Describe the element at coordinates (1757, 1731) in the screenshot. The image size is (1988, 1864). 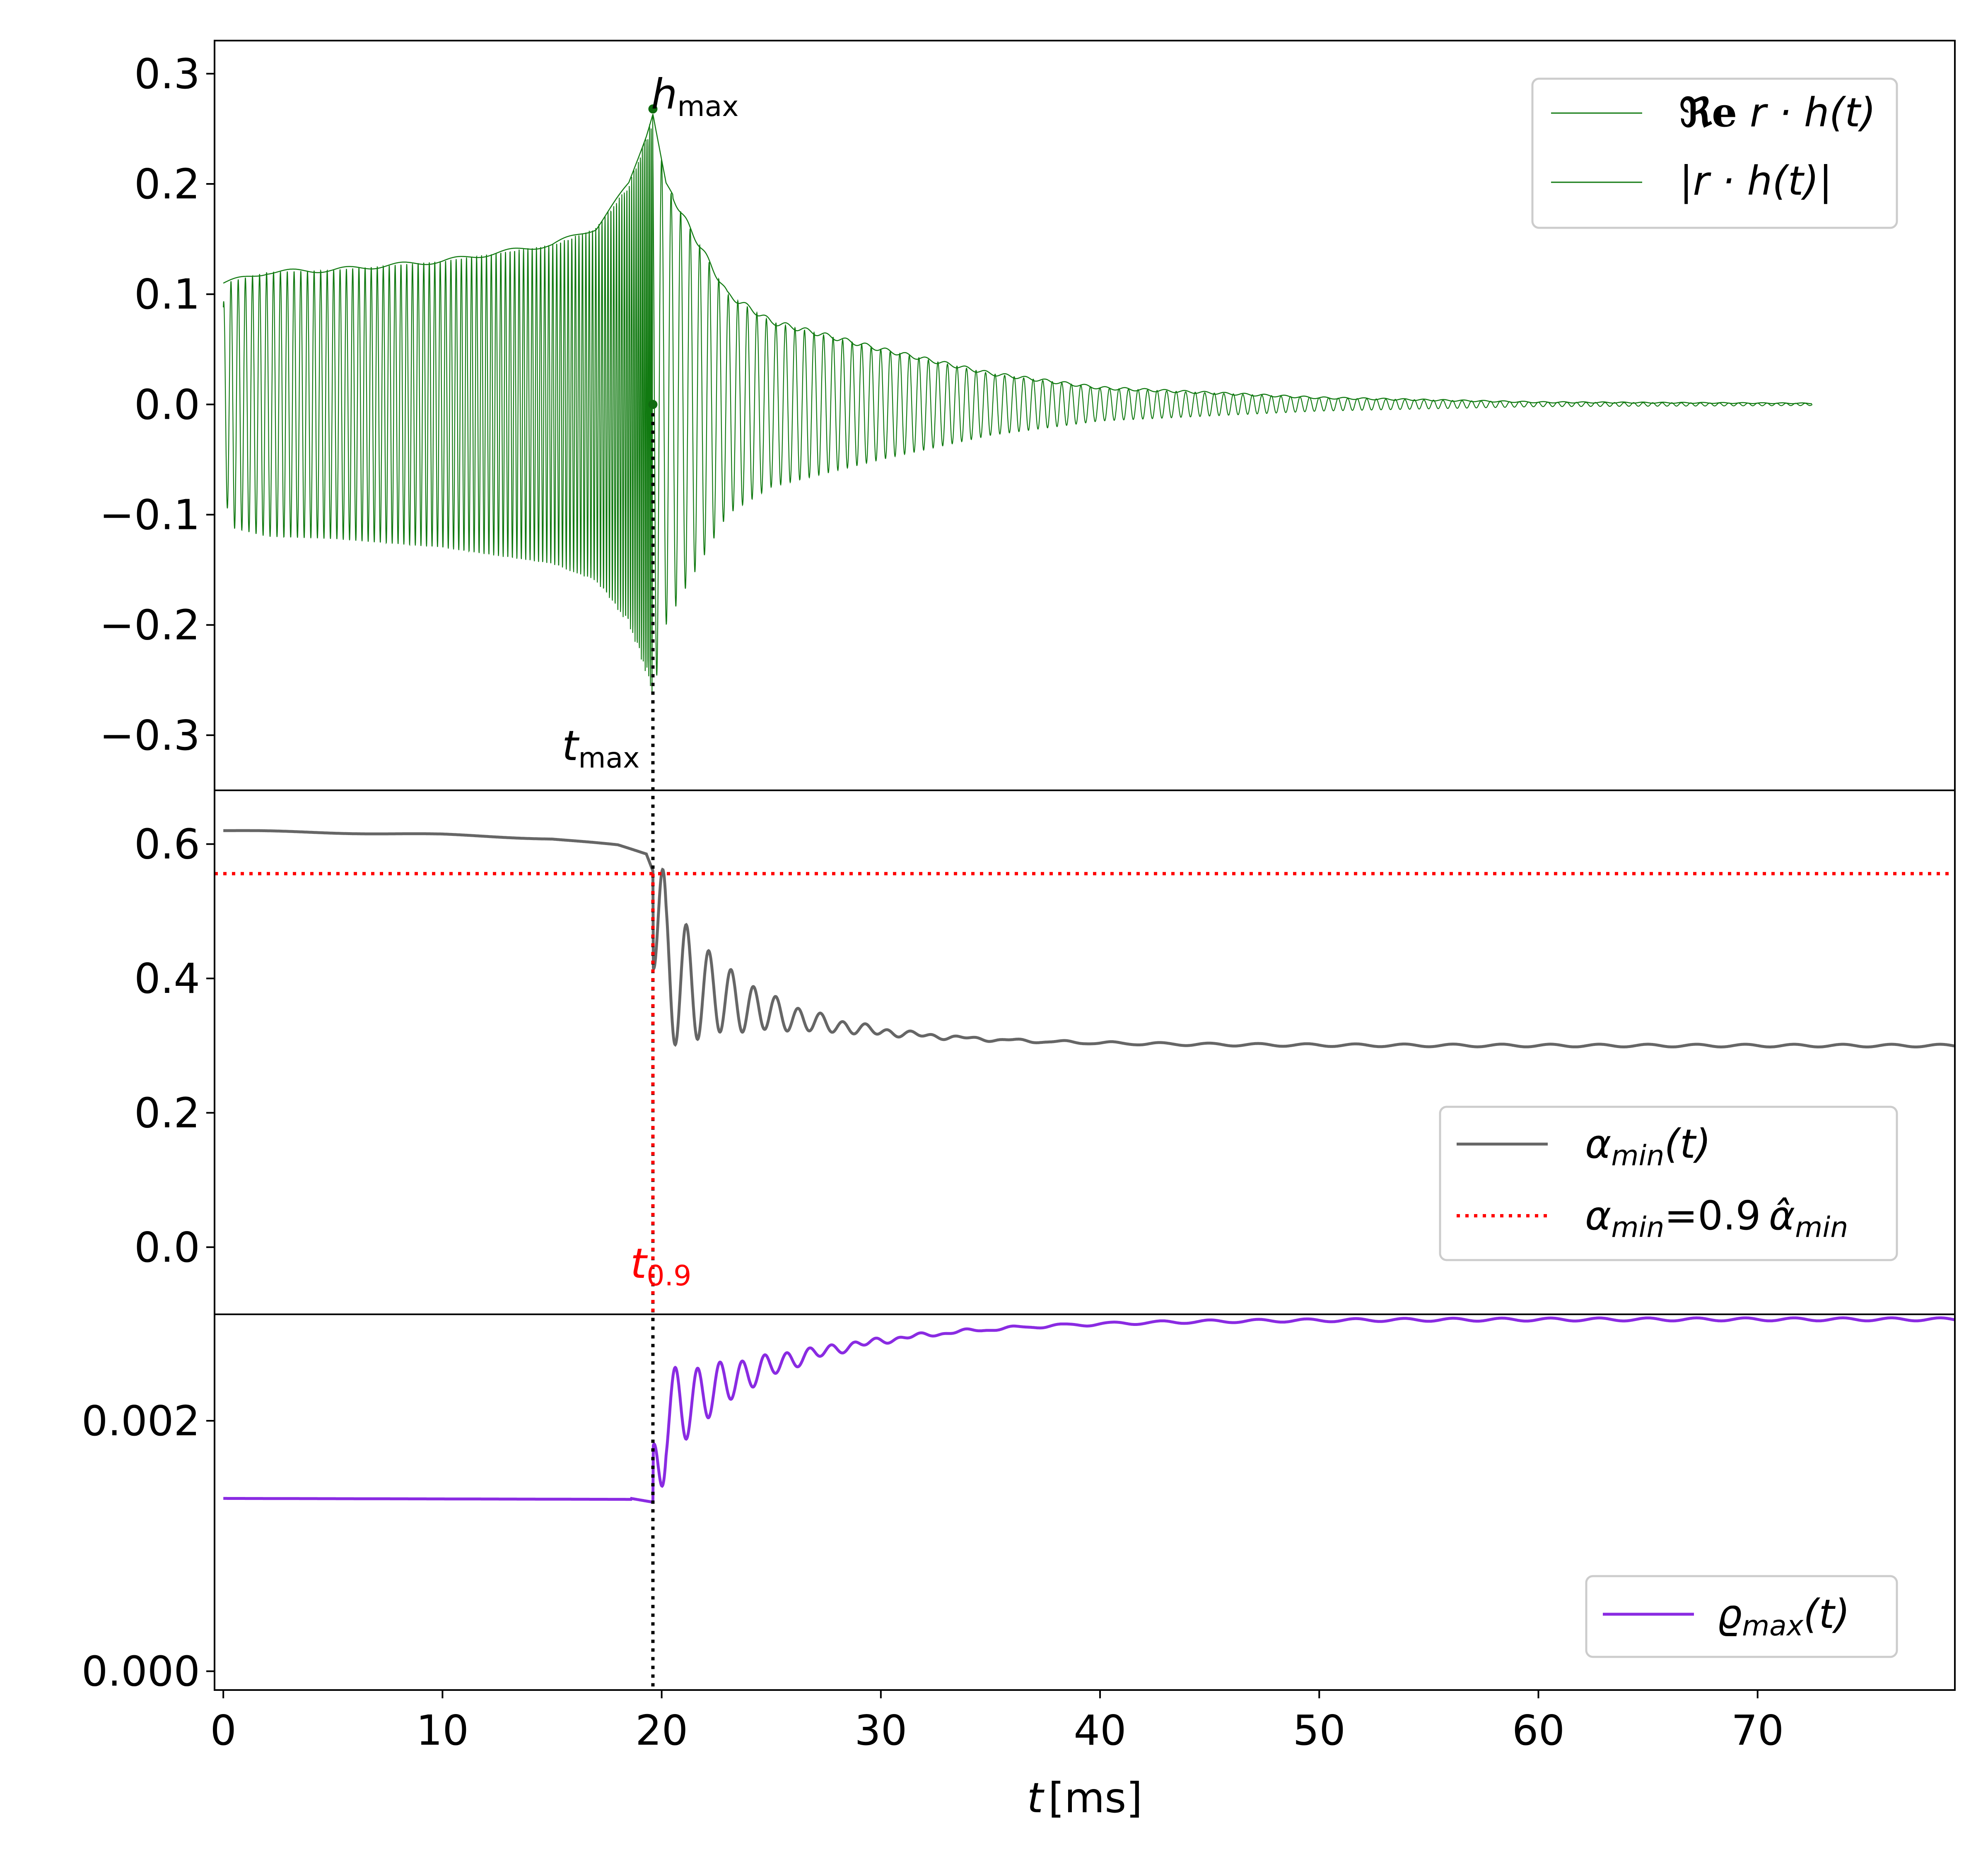
I see `x-tick-label: 70` at that location.